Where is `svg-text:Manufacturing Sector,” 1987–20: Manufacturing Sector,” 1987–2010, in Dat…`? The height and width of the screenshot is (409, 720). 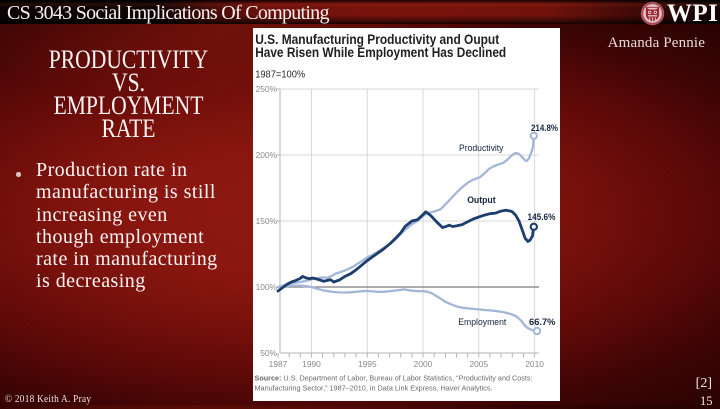 svg-text:Manufacturing Sector,” 1987–20: Manufacturing Sector,” 1987–2010, in Dat… is located at coordinates (374, 388).